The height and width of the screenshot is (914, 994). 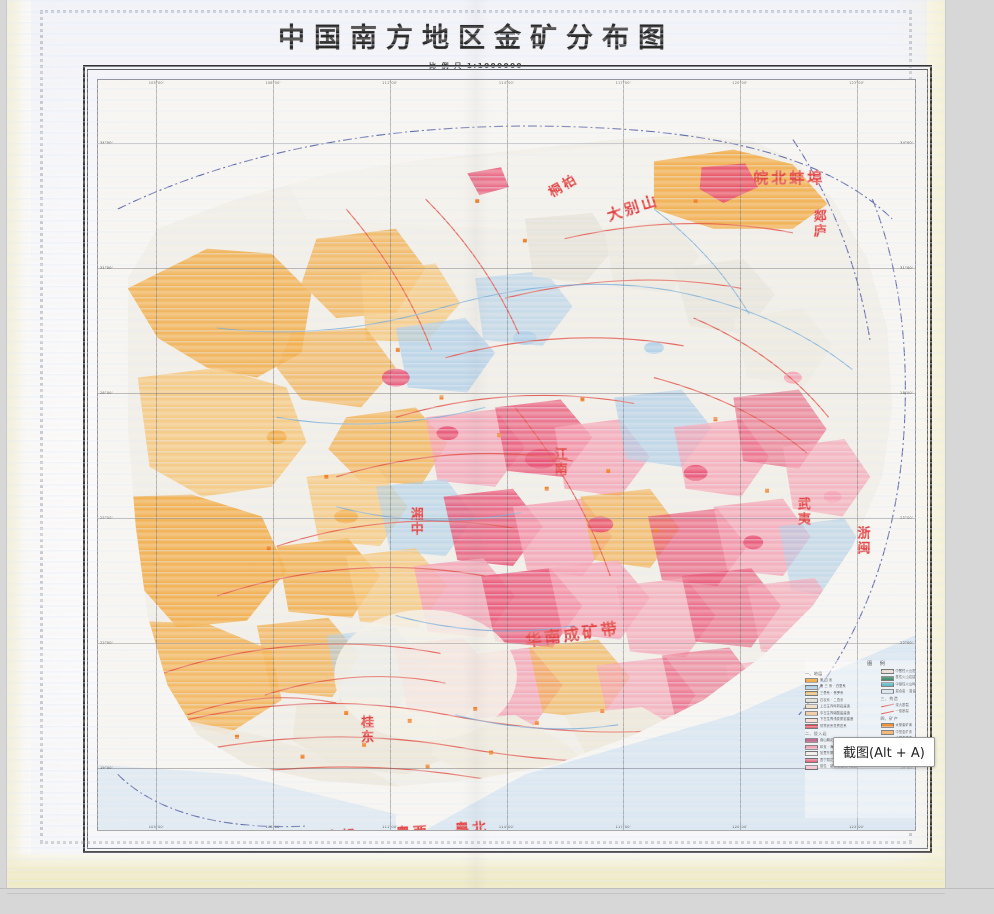 What do you see at coordinates (476, 38) in the screenshot?
I see `page-title: 中国南方地区金矿分布图` at bounding box center [476, 38].